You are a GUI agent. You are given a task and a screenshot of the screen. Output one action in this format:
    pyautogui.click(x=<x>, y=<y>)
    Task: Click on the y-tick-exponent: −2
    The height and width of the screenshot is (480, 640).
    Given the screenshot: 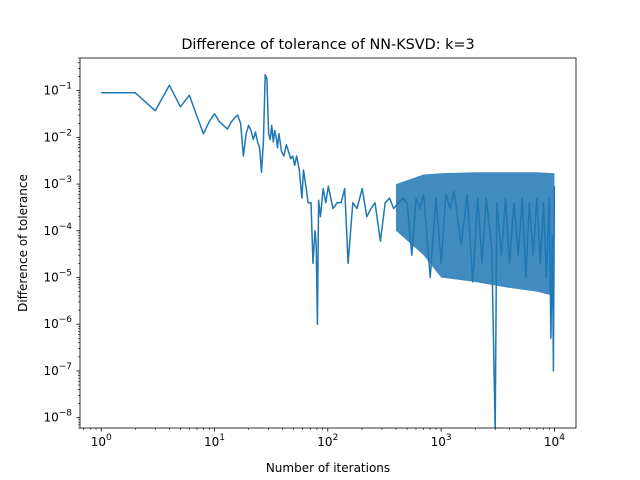 What is the action you would take?
    pyautogui.click(x=65, y=133)
    